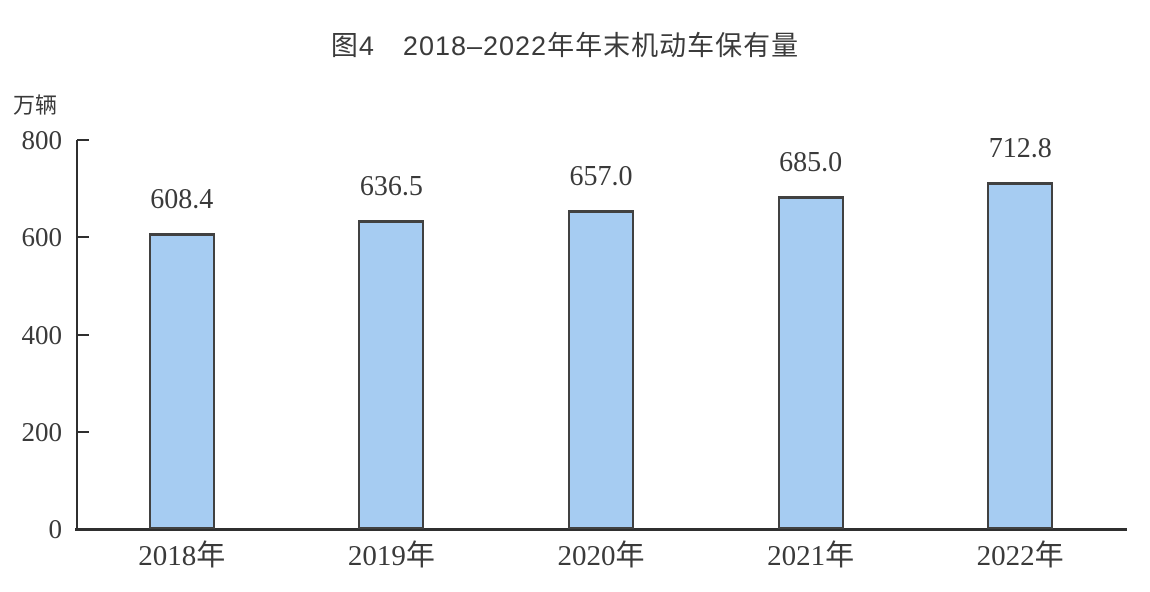 The image size is (1150, 592). I want to click on bar-value-label: 712.8, so click(1020, 149).